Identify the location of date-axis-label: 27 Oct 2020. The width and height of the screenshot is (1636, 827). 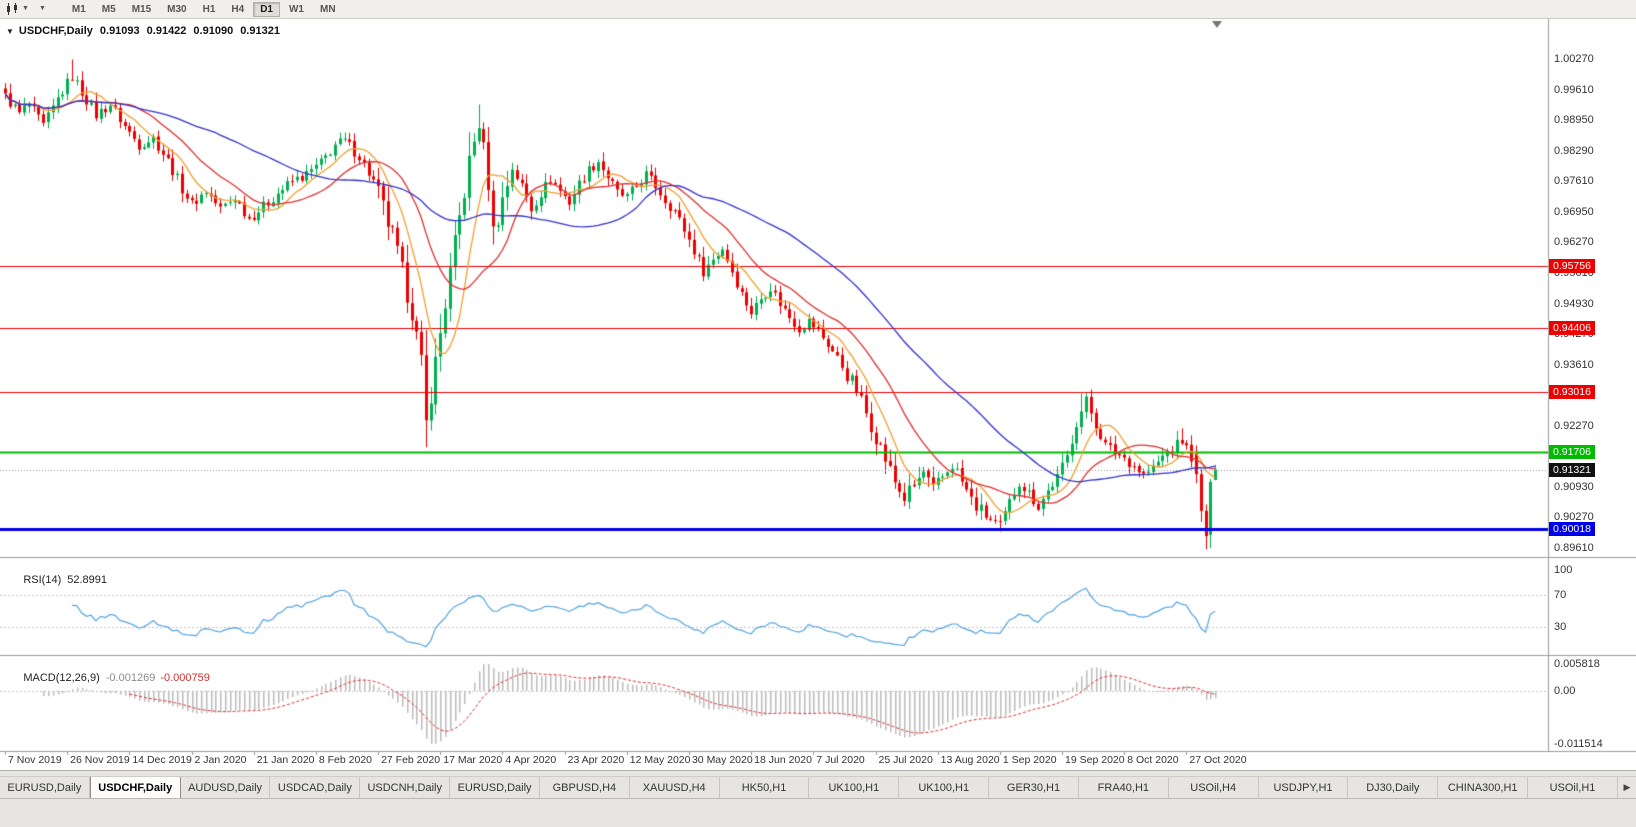
(1218, 760).